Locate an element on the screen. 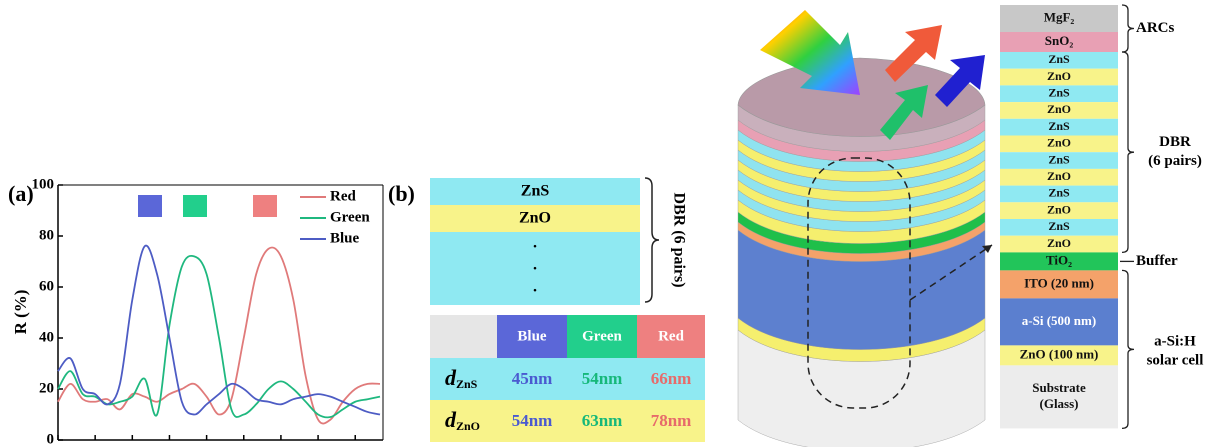 The width and height of the screenshot is (1217, 447). row-label: dZnS is located at coordinates (461, 378).